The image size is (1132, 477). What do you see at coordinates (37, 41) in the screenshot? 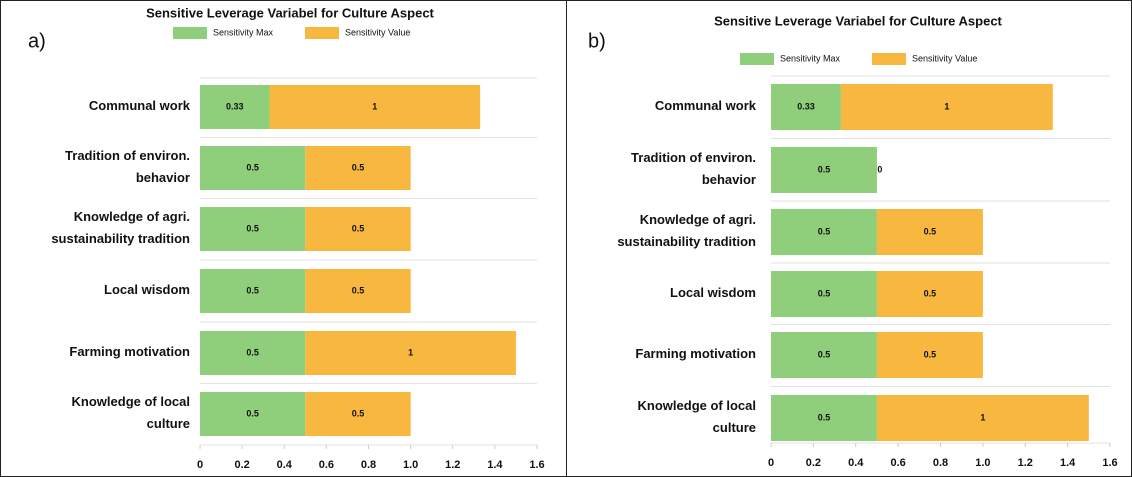
I see `panel-label: a)` at bounding box center [37, 41].